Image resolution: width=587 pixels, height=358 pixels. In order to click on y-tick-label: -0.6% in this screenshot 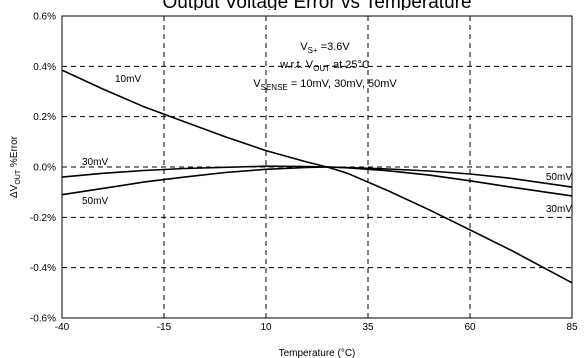, I will do `click(43, 319)`.